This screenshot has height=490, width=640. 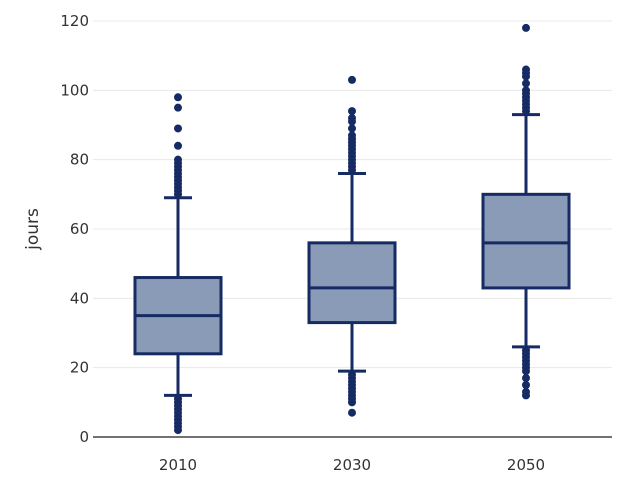 I want to click on x-tick-label-2030: 2030, so click(x=352, y=465).